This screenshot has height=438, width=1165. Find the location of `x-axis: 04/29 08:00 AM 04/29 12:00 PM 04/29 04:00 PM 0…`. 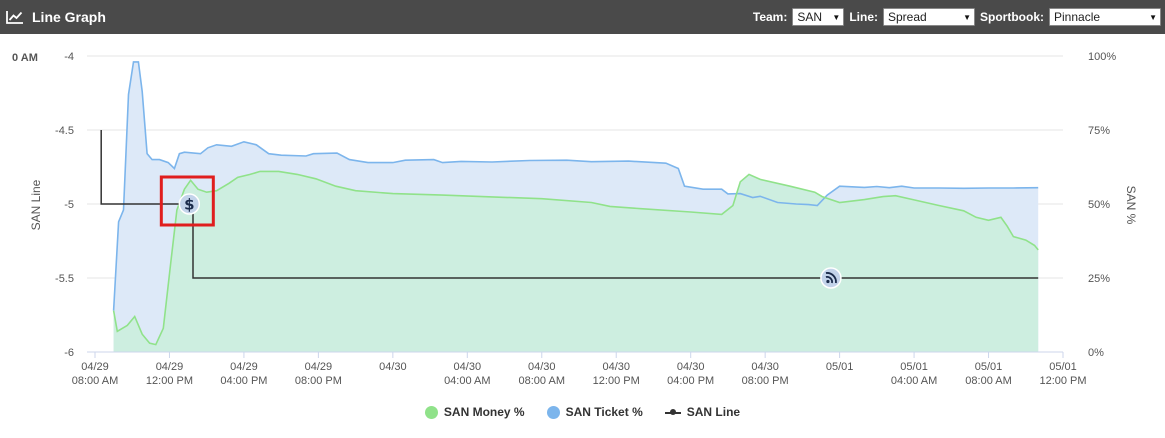

x-axis: 04/29 08:00 AM 04/29 12:00 PM 04/29 04:00 PM 0… is located at coordinates (579, 369).